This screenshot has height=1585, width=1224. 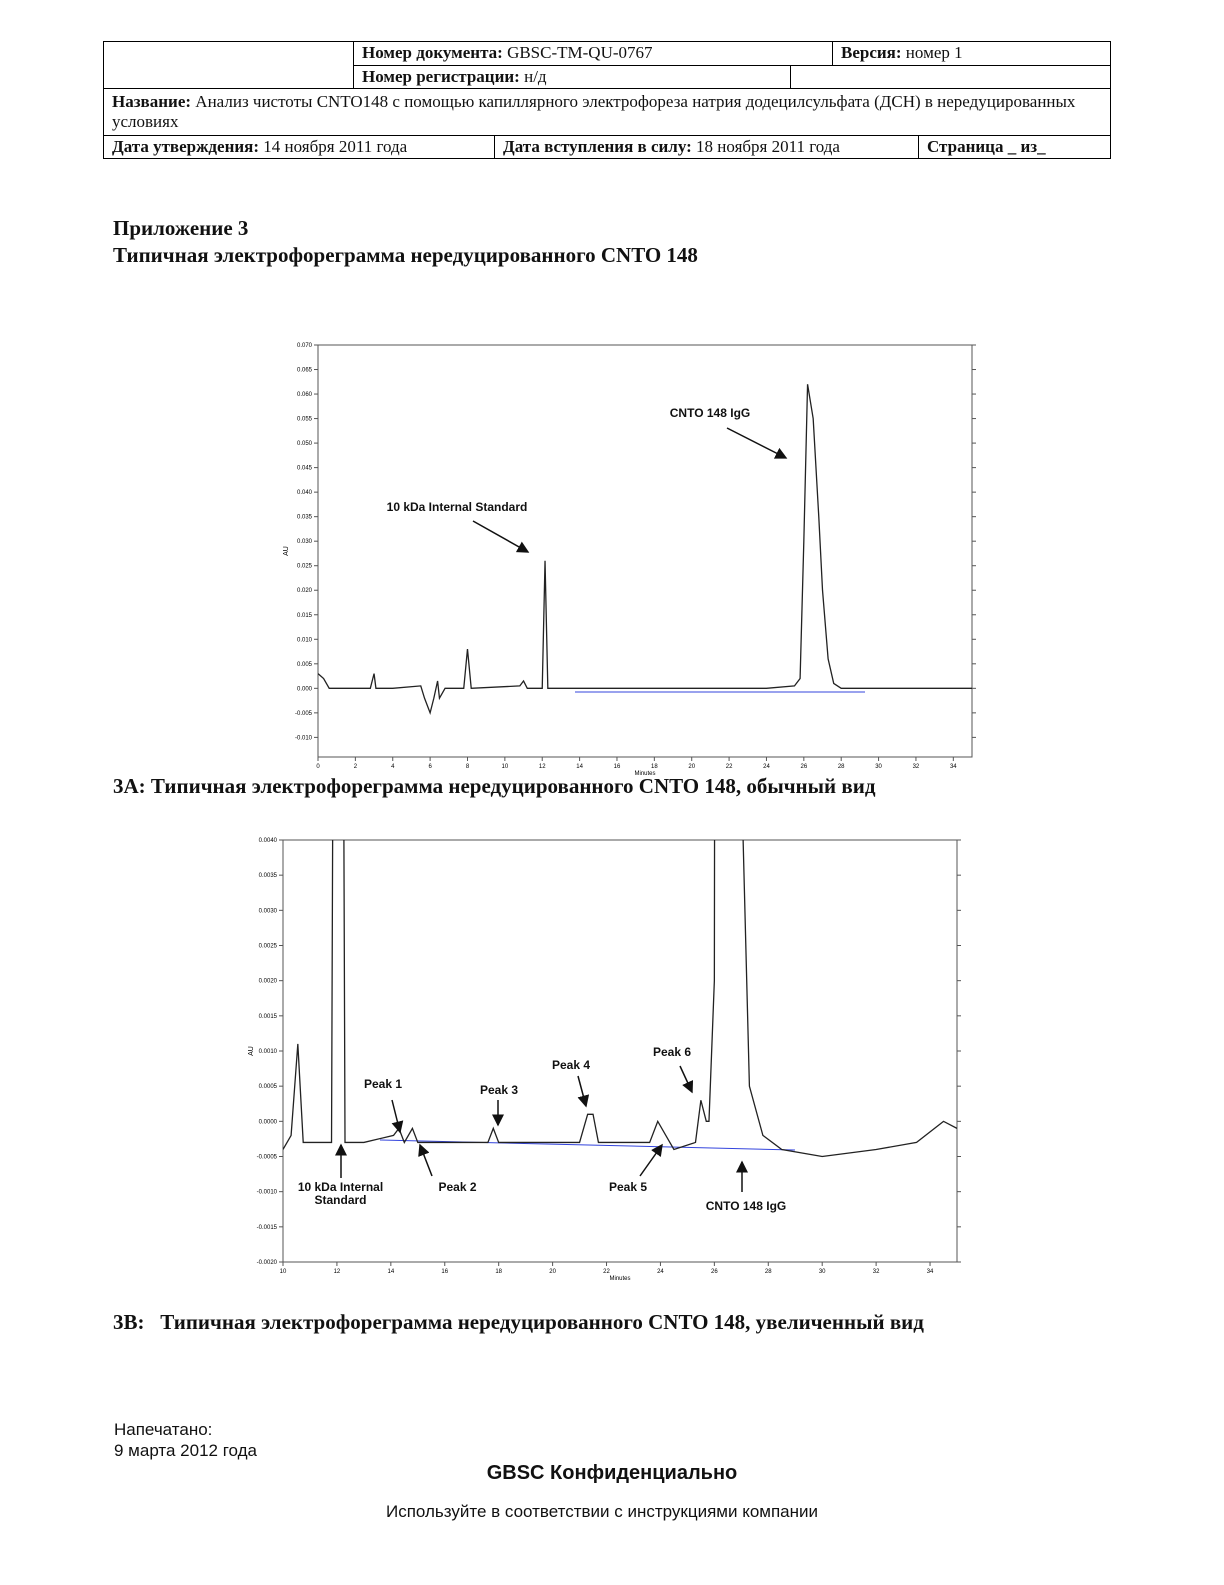 What do you see at coordinates (457, 1187) in the screenshot?
I see `annotation: Peak 2` at bounding box center [457, 1187].